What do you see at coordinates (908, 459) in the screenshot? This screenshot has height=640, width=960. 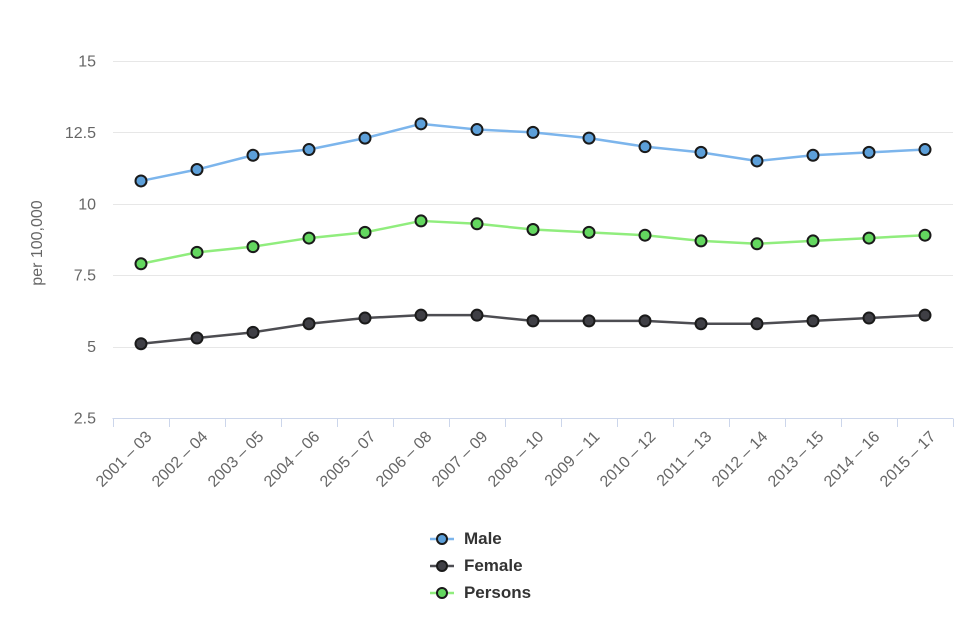 I see `x-tick-label: 2015 – 17` at bounding box center [908, 459].